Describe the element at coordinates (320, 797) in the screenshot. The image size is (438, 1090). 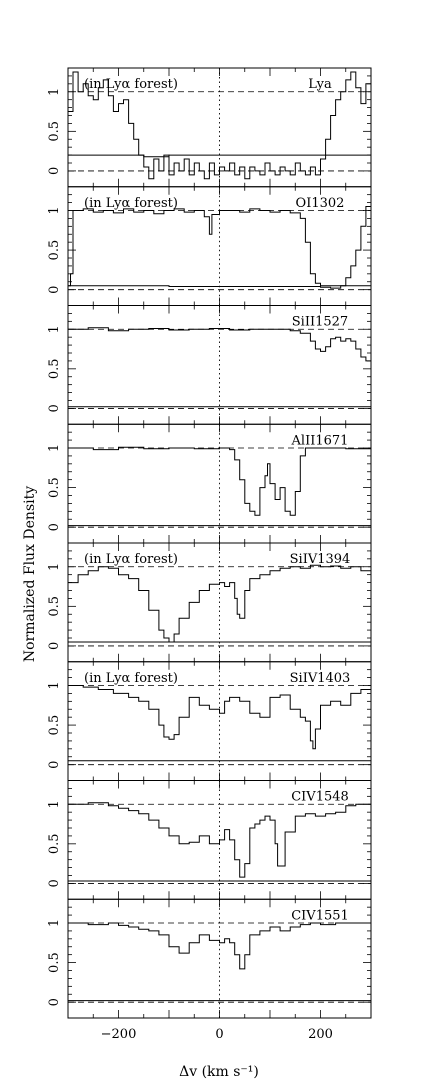
I see `transition-label: CIV1548` at that location.